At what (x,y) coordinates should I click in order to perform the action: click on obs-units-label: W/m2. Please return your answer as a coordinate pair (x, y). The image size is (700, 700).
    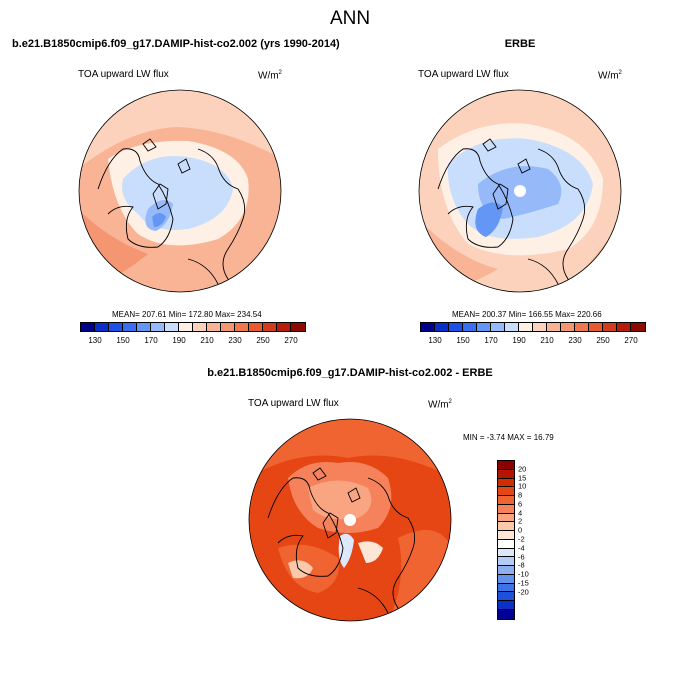
    Looking at the image, I should click on (610, 76).